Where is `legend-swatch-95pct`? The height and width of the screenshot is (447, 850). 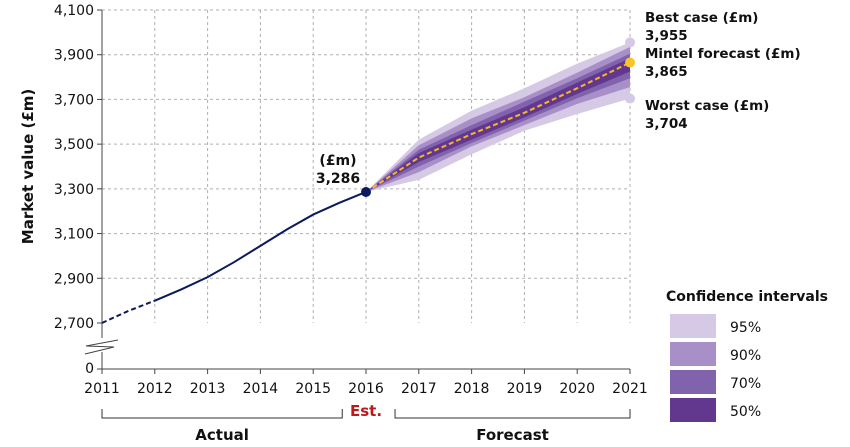 legend-swatch-95pct is located at coordinates (693, 326).